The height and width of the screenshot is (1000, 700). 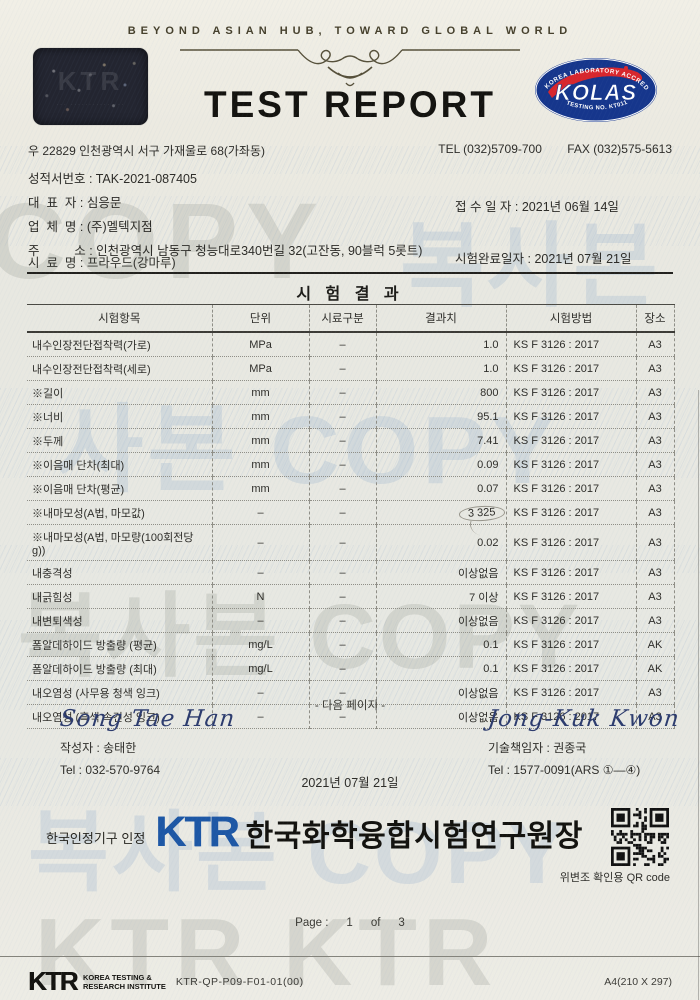 I want to click on verification-qr-code, so click(x=640, y=837).